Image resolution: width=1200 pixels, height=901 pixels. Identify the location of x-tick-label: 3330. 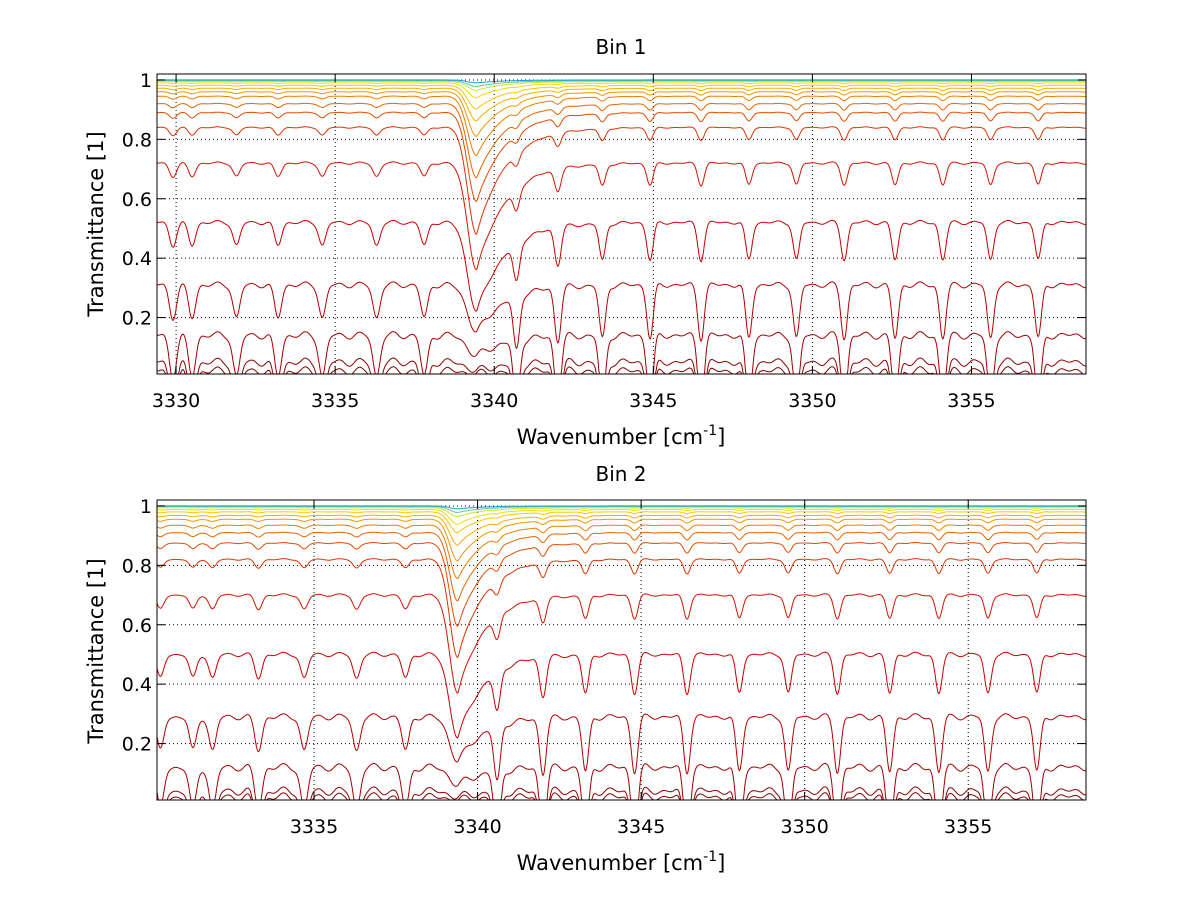
(176, 401).